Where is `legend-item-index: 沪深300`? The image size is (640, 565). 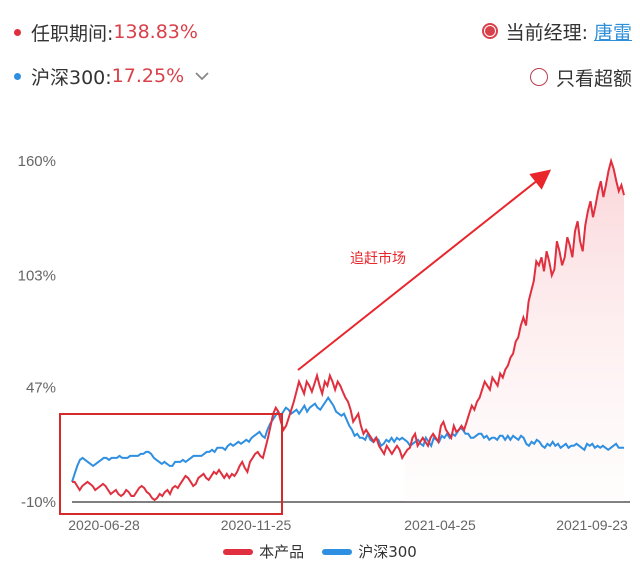
legend-item-index: 沪深300 is located at coordinates (369, 551).